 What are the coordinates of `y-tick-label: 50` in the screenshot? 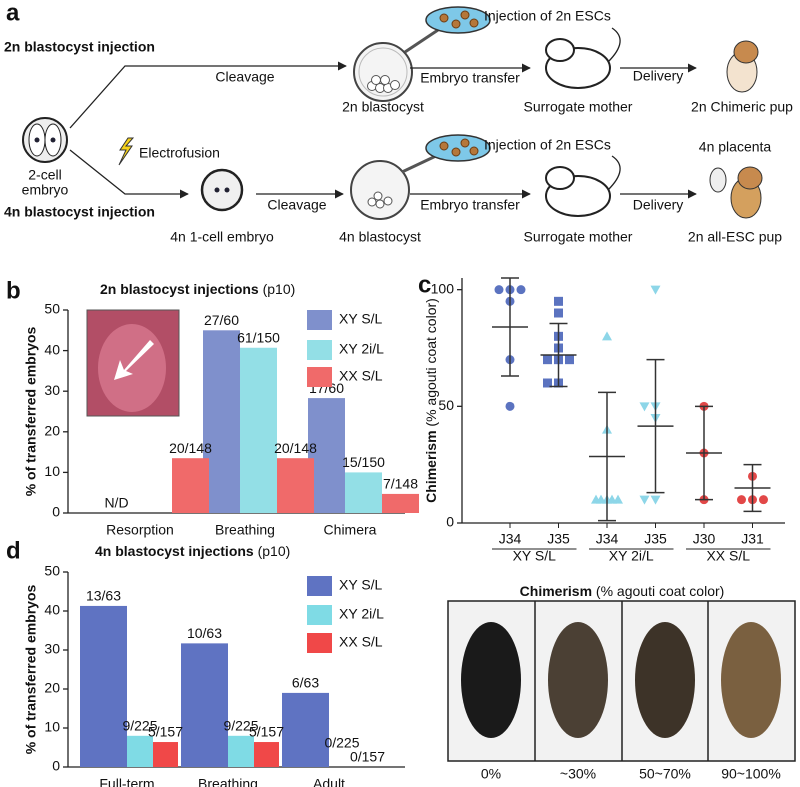 It's located at (446, 405).